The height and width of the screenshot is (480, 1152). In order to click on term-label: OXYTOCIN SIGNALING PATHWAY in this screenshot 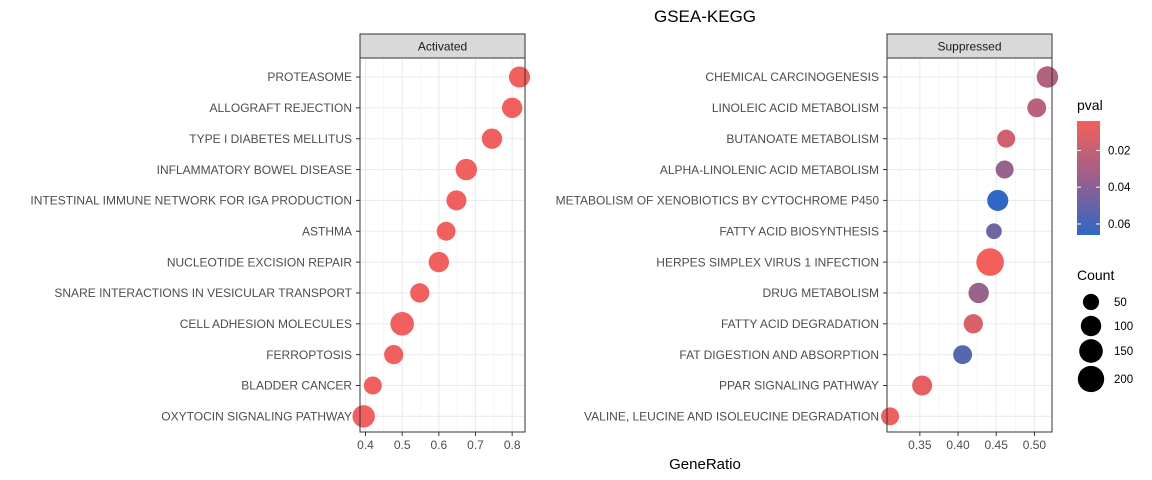, I will do `click(256, 417)`.